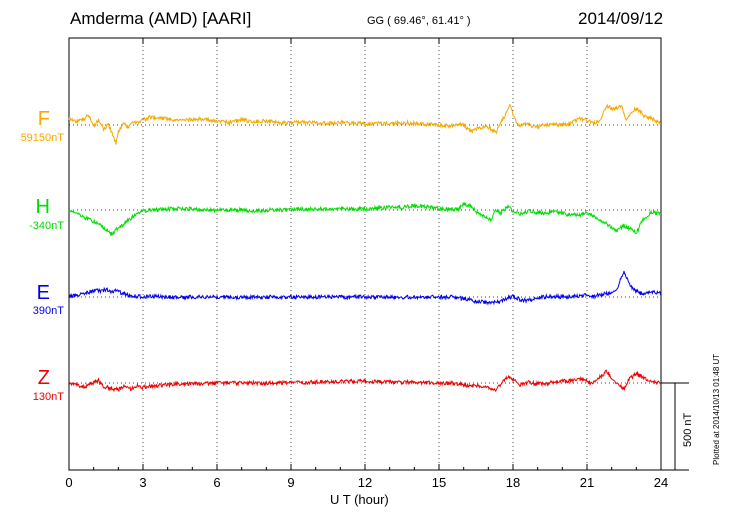 The height and width of the screenshot is (520, 730). Describe the element at coordinates (68, 482) in the screenshot. I see `x-tick-label: 0` at that location.